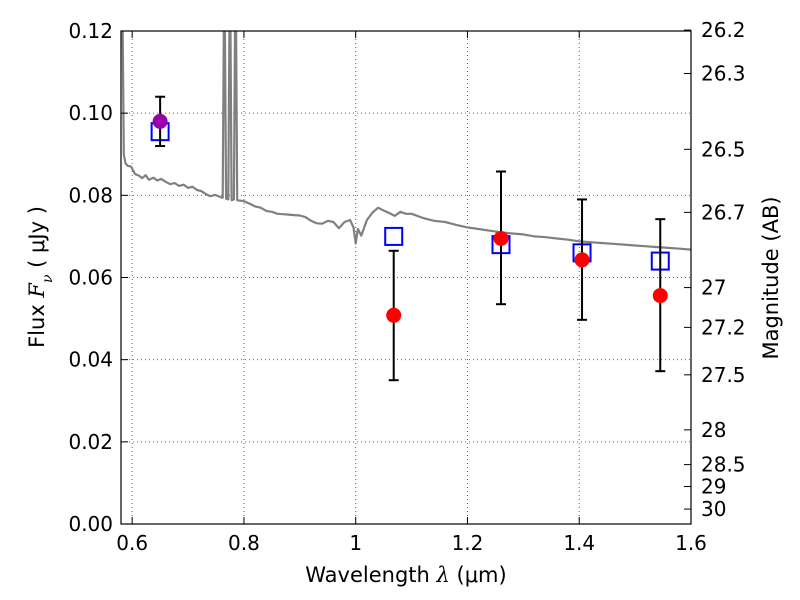  Describe the element at coordinates (723, 30) in the screenshot. I see `mag-tick-label: 26.2` at that location.